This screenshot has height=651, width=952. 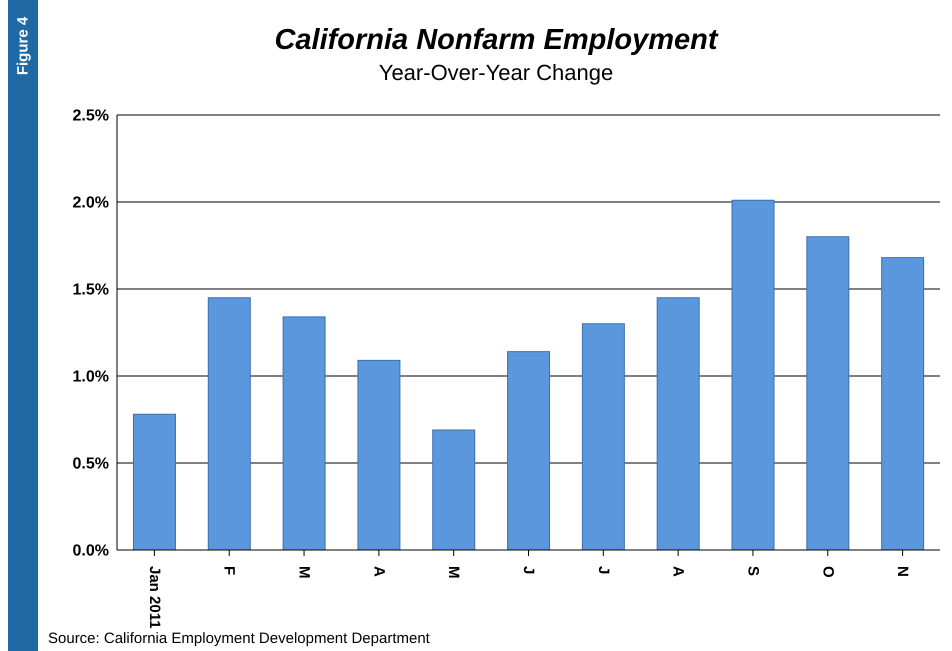 What do you see at coordinates (229, 571) in the screenshot?
I see `x-tick-label: F` at bounding box center [229, 571].